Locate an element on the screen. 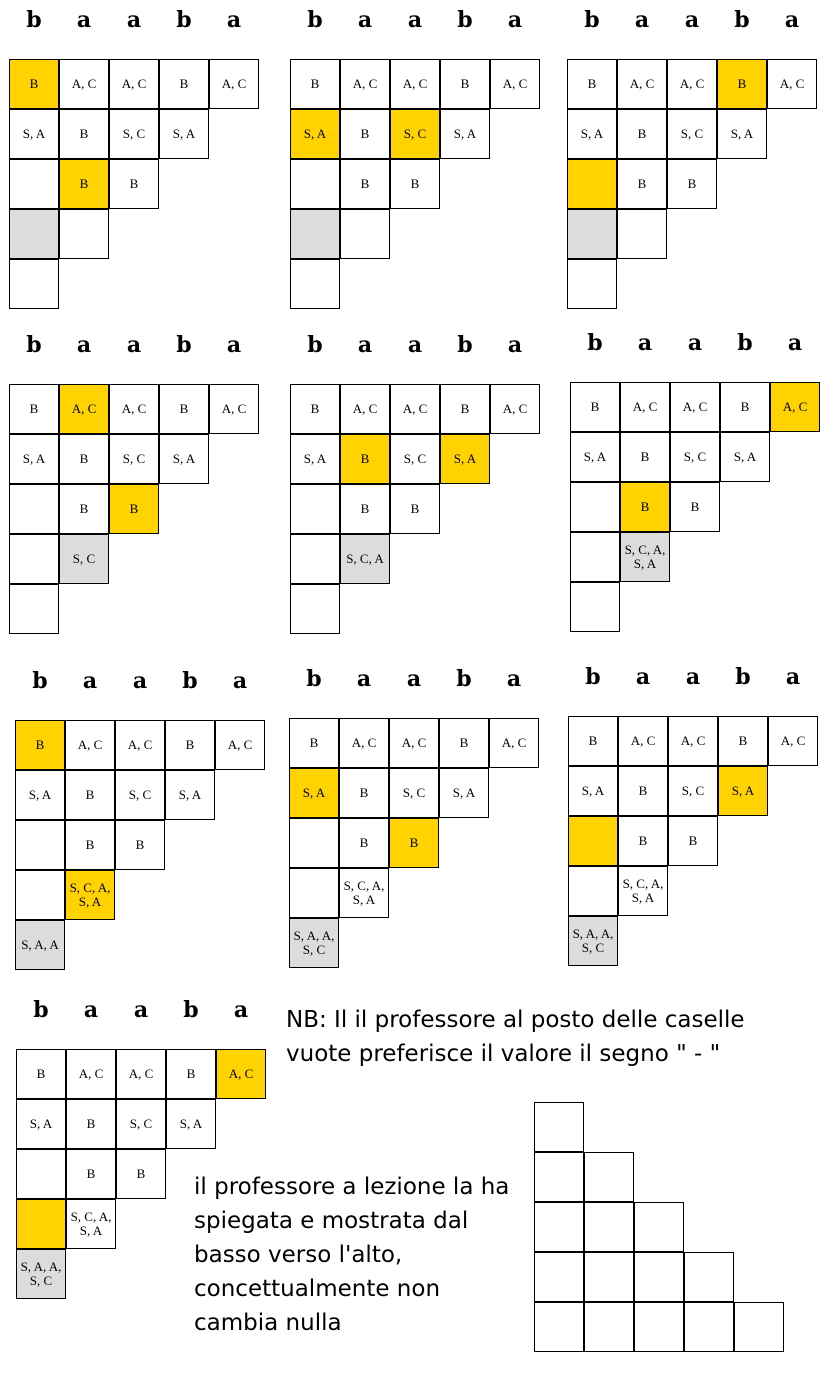  cyk-table-4: b a a b a B A, C A, C B A, C S, A B S, C S, A B B S, C is located at coordinates (135, 484).